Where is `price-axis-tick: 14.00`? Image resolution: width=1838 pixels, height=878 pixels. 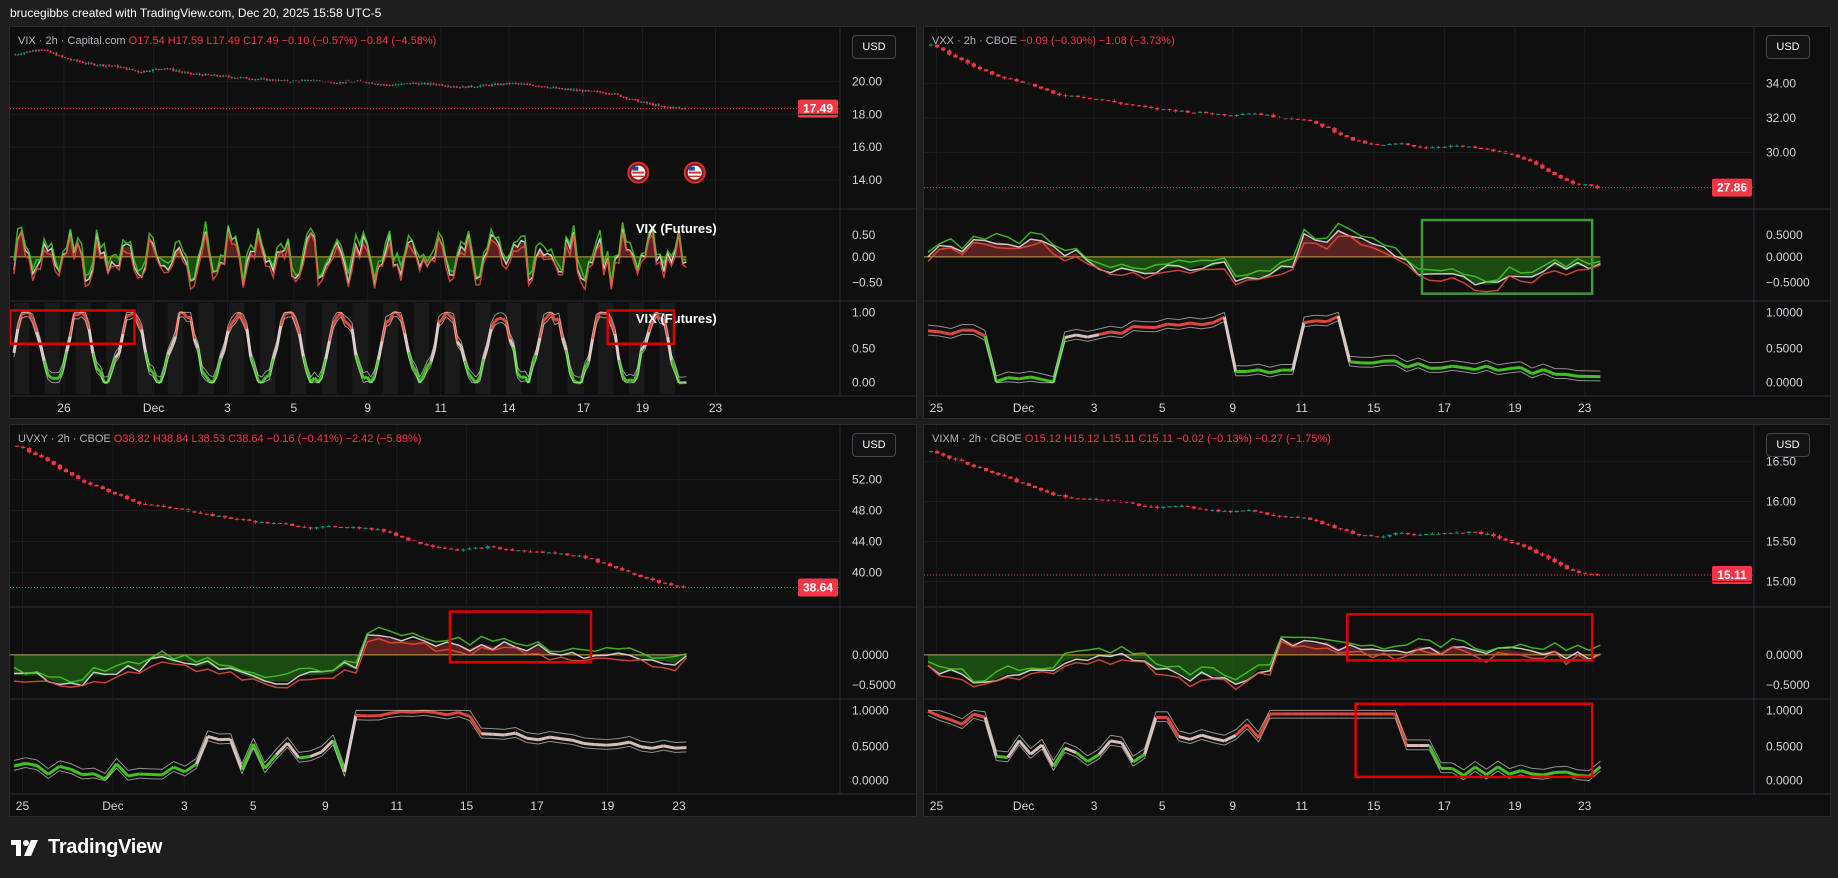
price-axis-tick: 14.00 is located at coordinates (867, 180).